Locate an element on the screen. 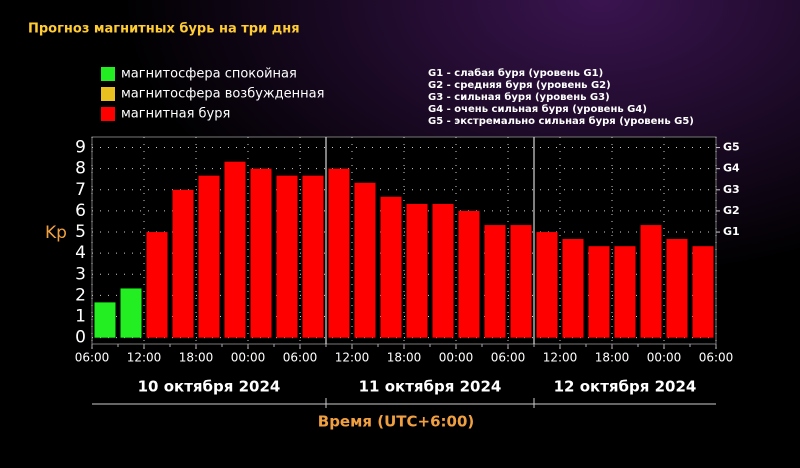 This screenshot has height=468, width=800. date-label: 11 октября 2024 is located at coordinates (430, 387).